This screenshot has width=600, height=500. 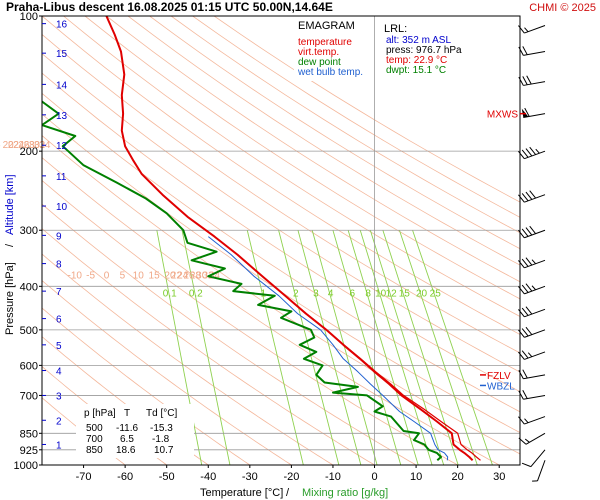 What do you see at coordinates (424, 50) in the screenshot?
I see `lrl-pressure: press: 976.7 hPa` at bounding box center [424, 50].